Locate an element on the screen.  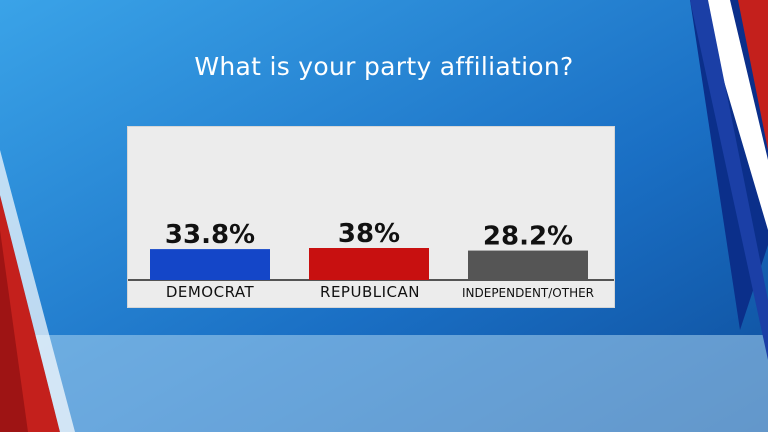
bar-chart: 33.8% 38% 28.2% is located at coordinates (371, 250).